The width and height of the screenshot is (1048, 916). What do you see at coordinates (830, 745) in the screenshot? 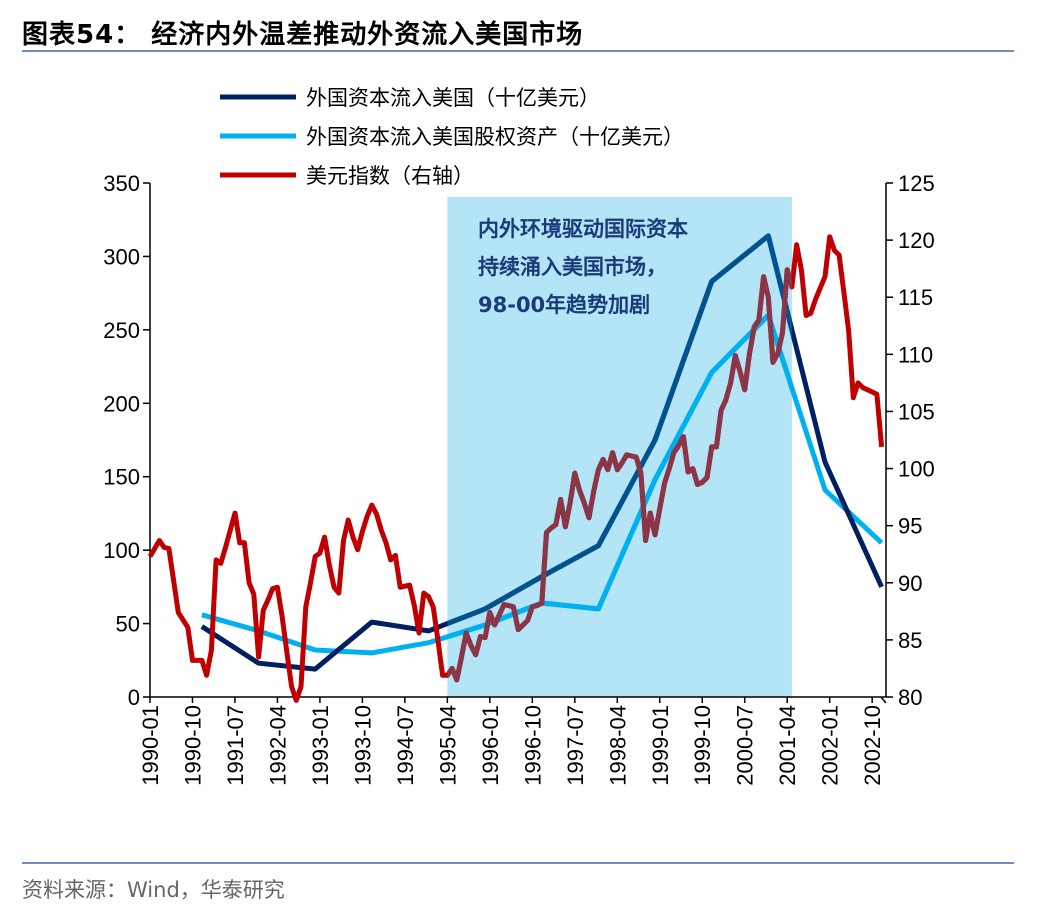
I see `x-tick-label: 2002-01` at bounding box center [830, 745].